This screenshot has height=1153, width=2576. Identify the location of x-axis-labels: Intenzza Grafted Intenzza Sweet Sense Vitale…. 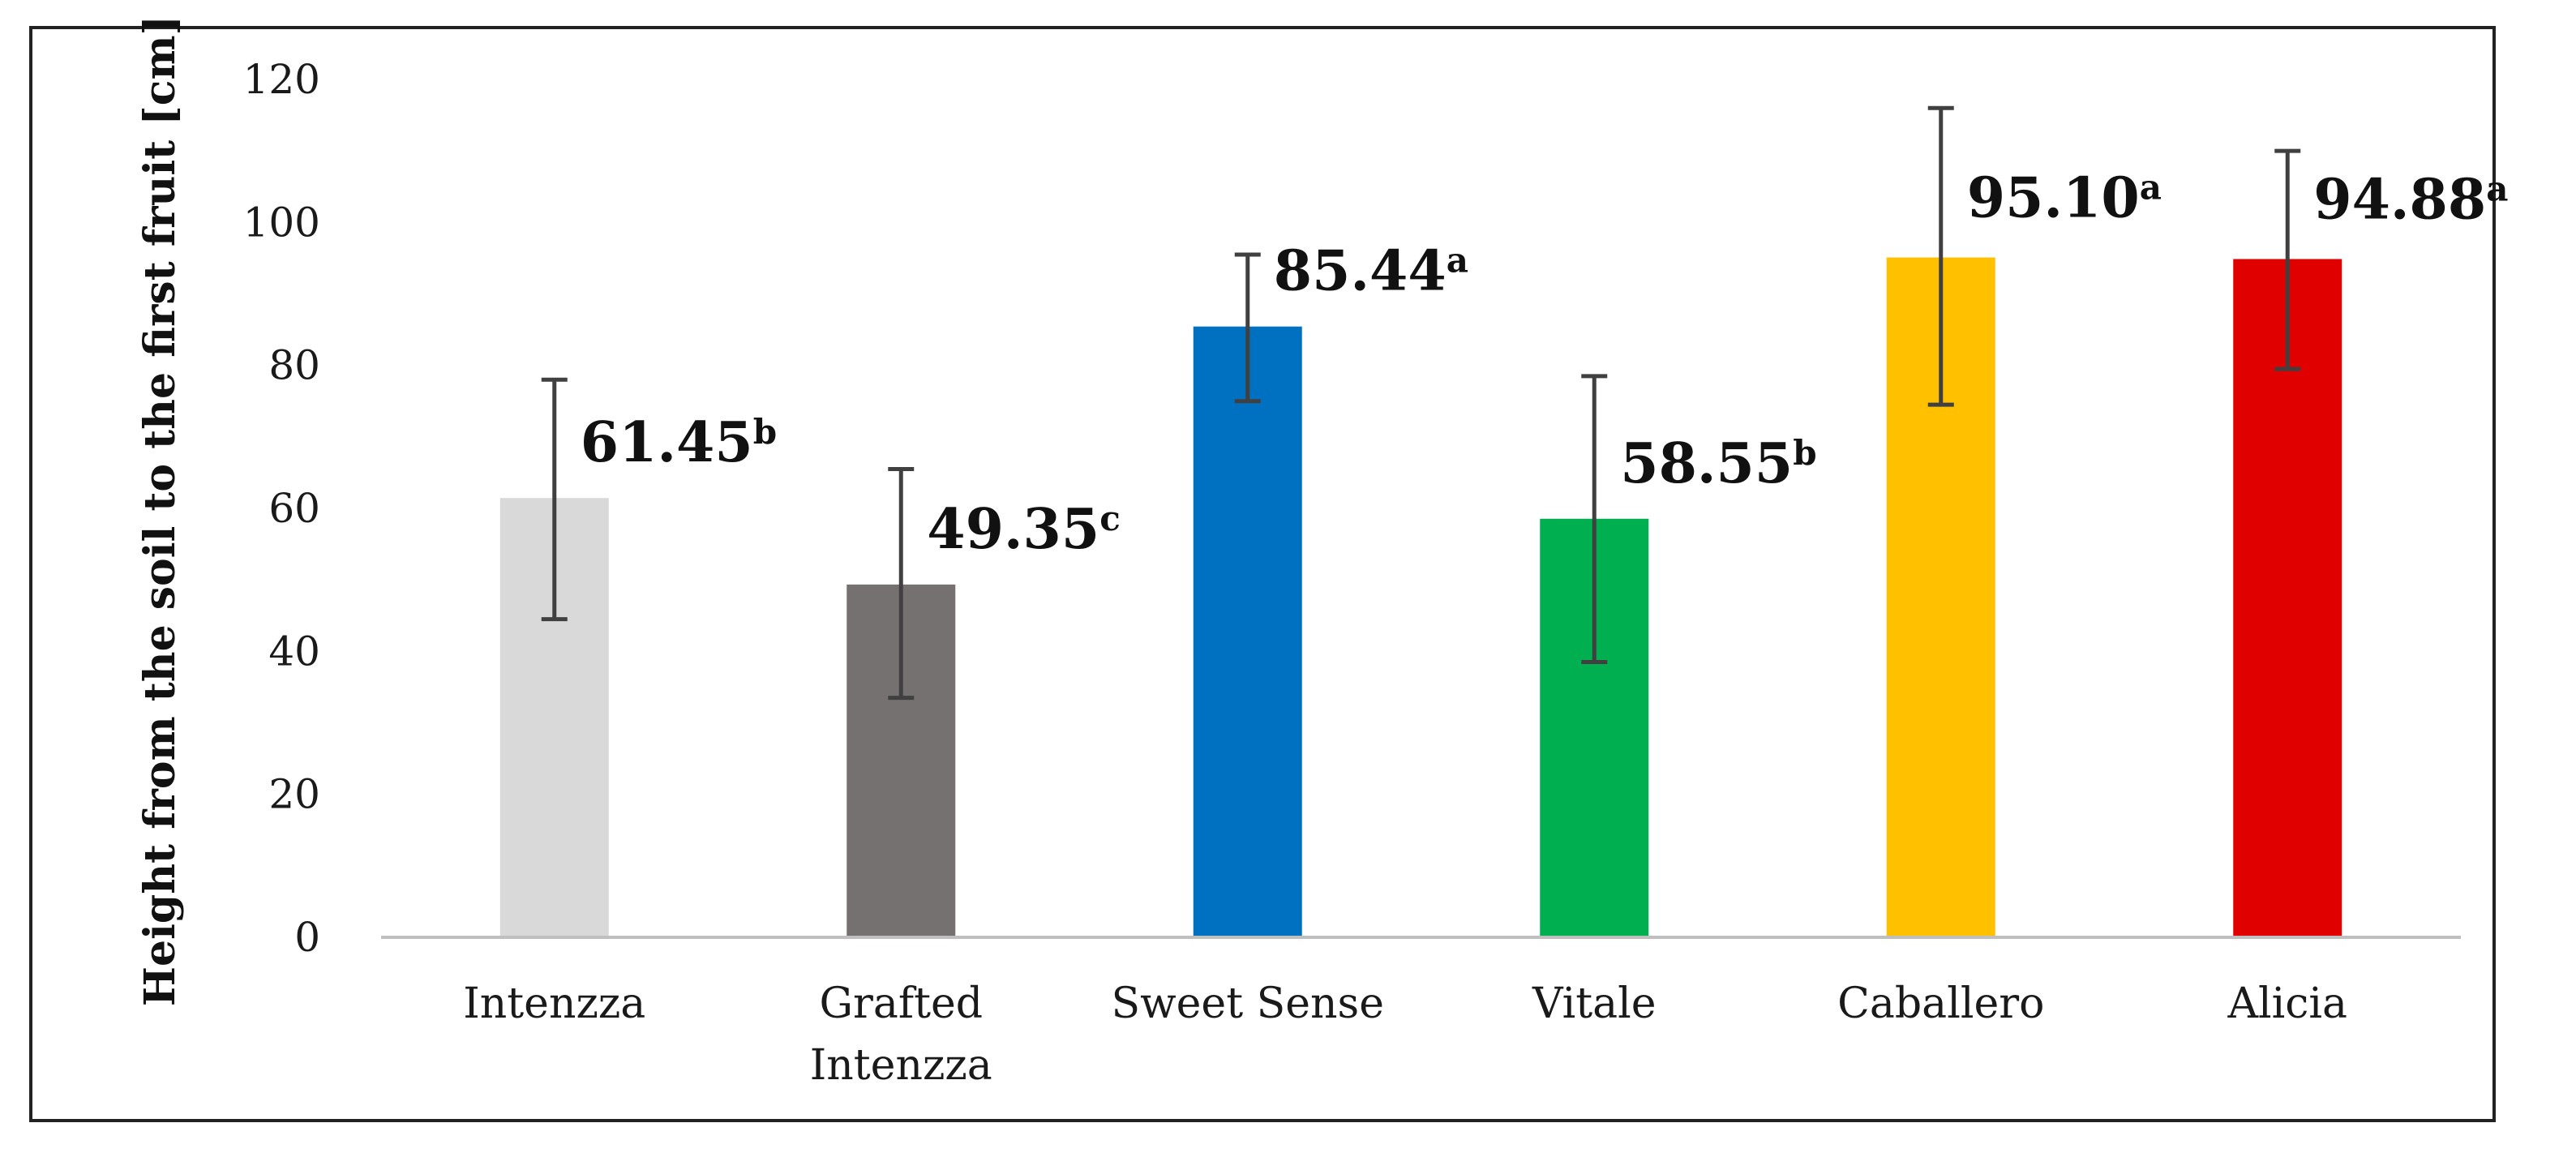
(1405, 1034).